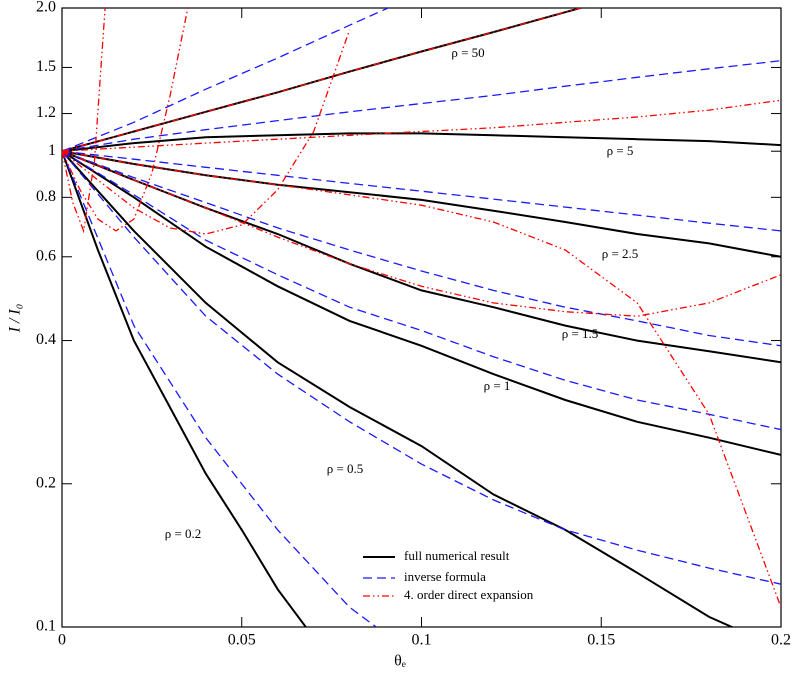 The height and width of the screenshot is (680, 797). What do you see at coordinates (422, 640) in the screenshot?
I see `x-tick-label: 0.1` at bounding box center [422, 640].